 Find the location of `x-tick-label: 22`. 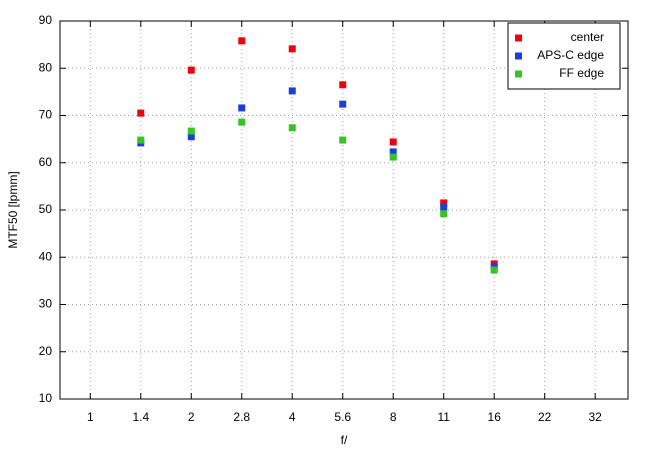

x-tick-label: 22 is located at coordinates (545, 417).